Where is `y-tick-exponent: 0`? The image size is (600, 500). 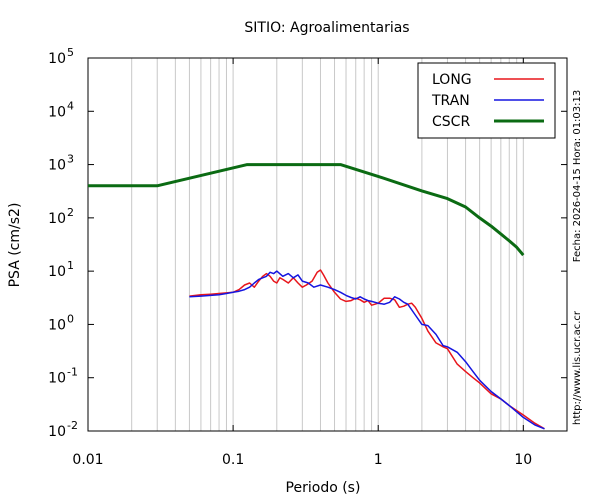 y-tick-exponent: 0 is located at coordinates (70, 318).